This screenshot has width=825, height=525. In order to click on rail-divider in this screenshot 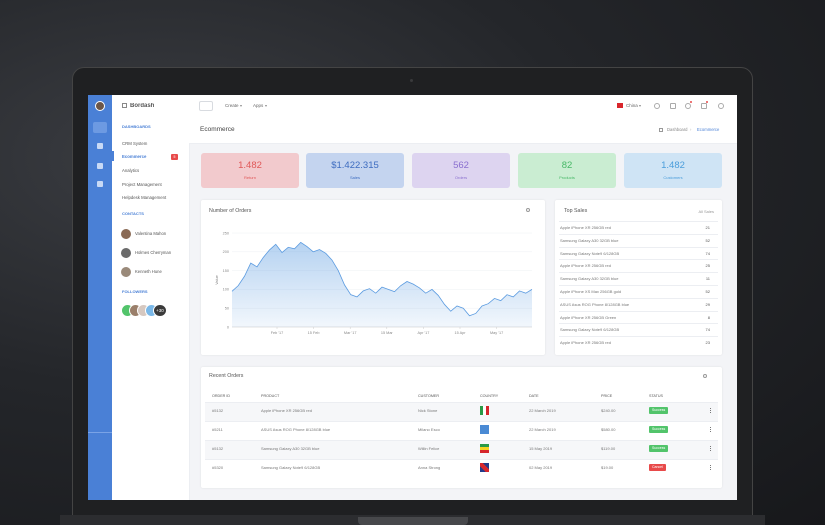, I will do `click(100, 432)`.